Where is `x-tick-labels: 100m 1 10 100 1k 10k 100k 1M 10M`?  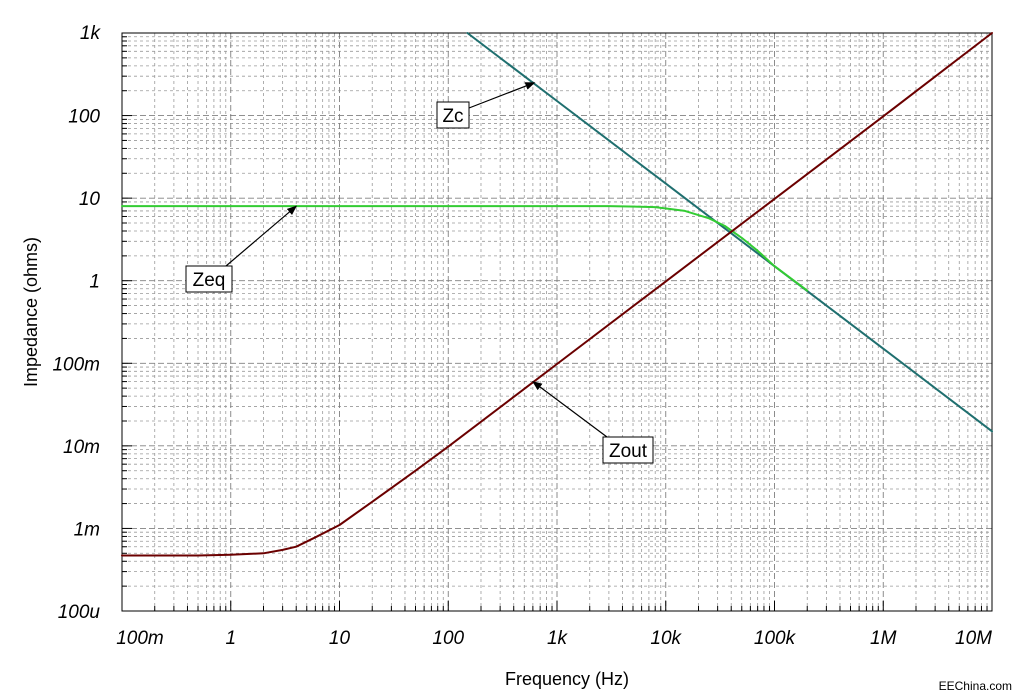 x-tick-labels: 100m 1 10 100 1k 10k 100k 1M 10M is located at coordinates (554, 638).